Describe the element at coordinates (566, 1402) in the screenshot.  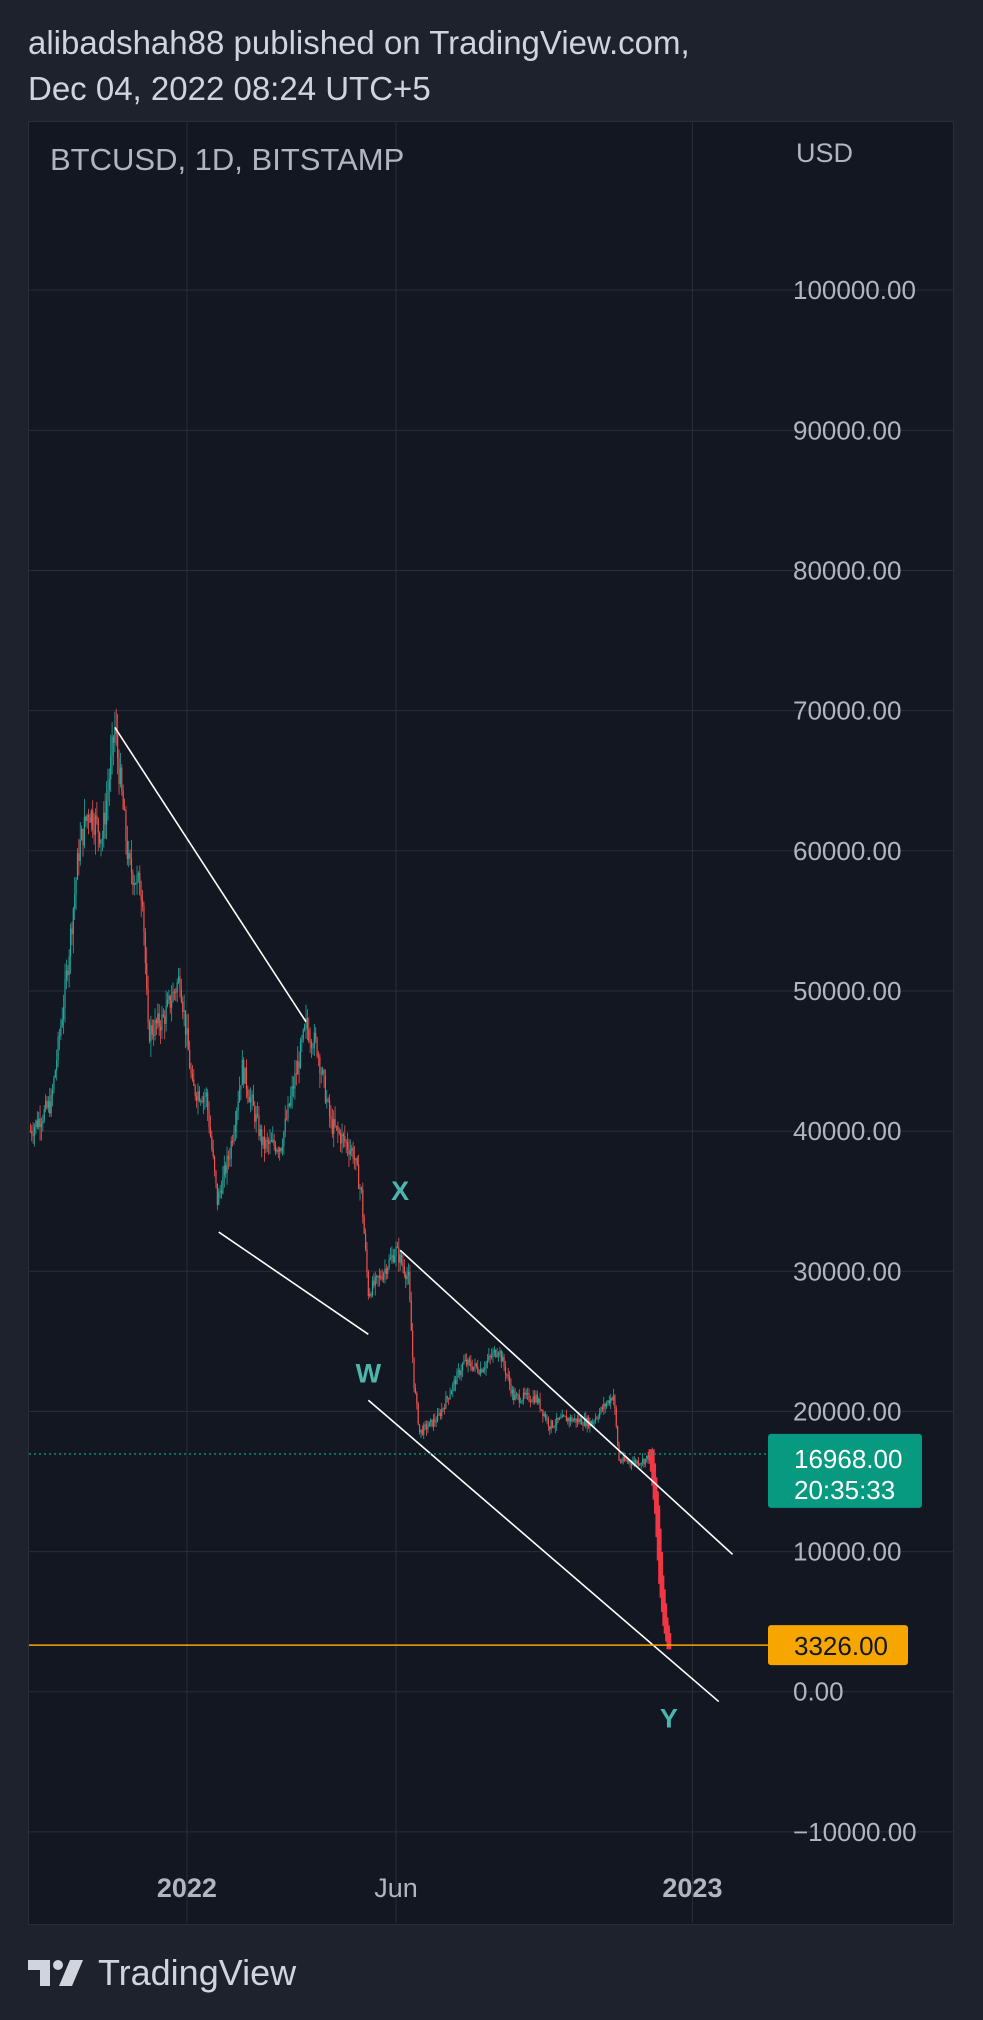
I see `trendline` at that location.